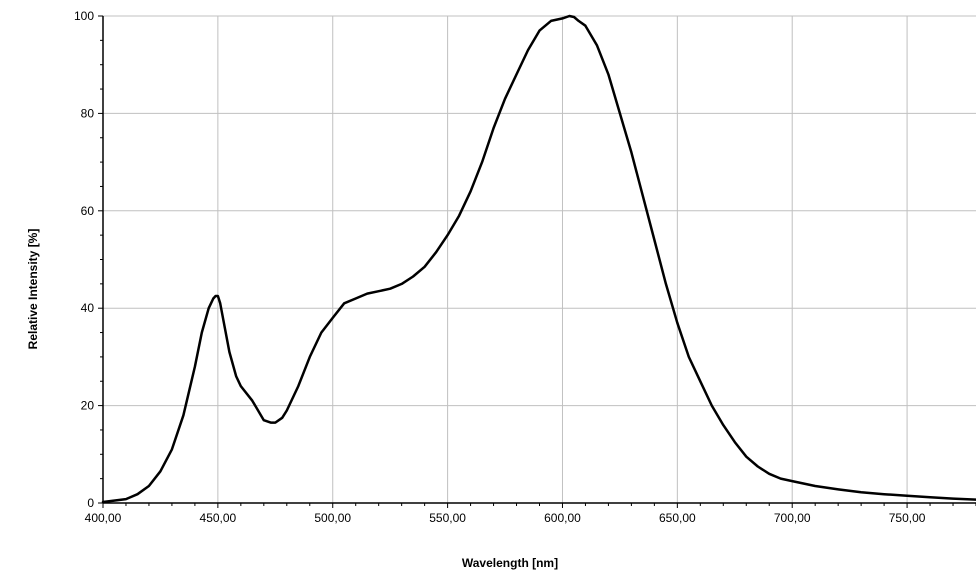 The image size is (976, 579). Describe the element at coordinates (90, 503) in the screenshot. I see `y-tick-label: 0` at that location.